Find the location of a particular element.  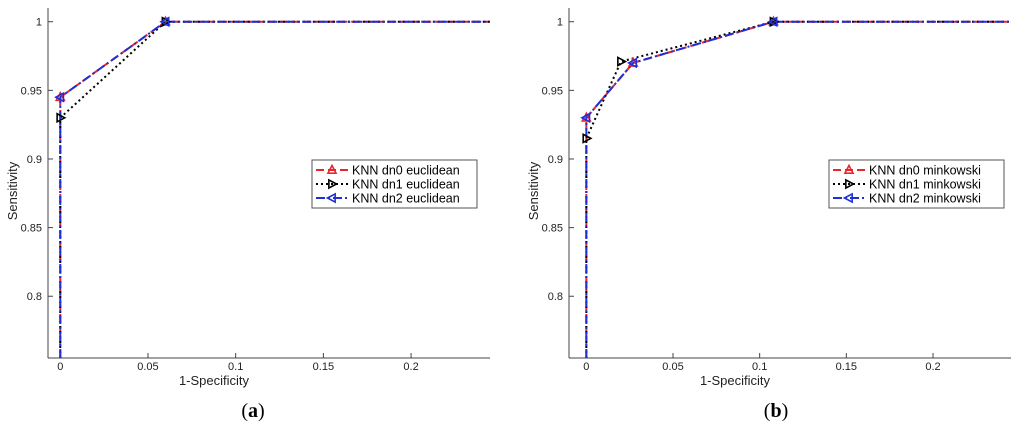

chart-a-legend-label-1: KNN dn1 euclidean is located at coordinates (406, 185).